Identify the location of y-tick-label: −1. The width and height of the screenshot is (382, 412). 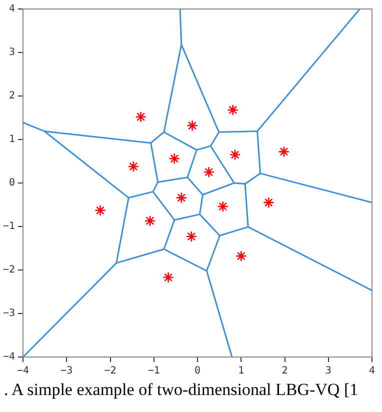
(9, 226).